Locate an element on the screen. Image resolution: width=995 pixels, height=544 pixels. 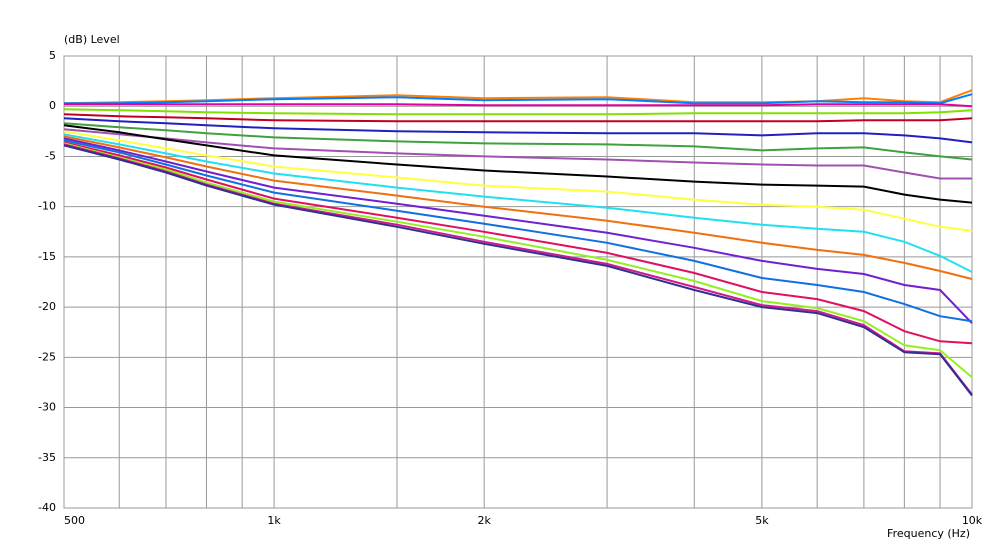
x-tick-label: 500 is located at coordinates (74, 520).